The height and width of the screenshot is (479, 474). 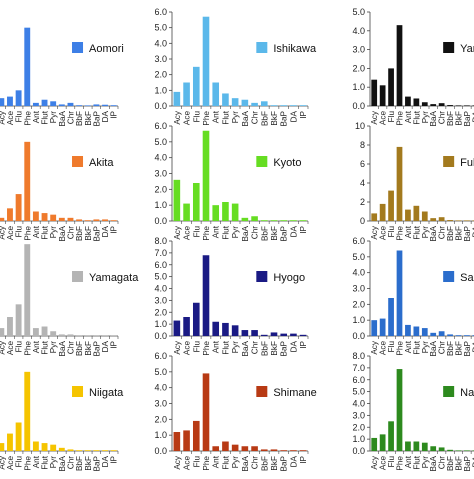 What do you see at coordinates (362, 164) in the screenshot?
I see `y-tick-label: 6` at bounding box center [362, 164].